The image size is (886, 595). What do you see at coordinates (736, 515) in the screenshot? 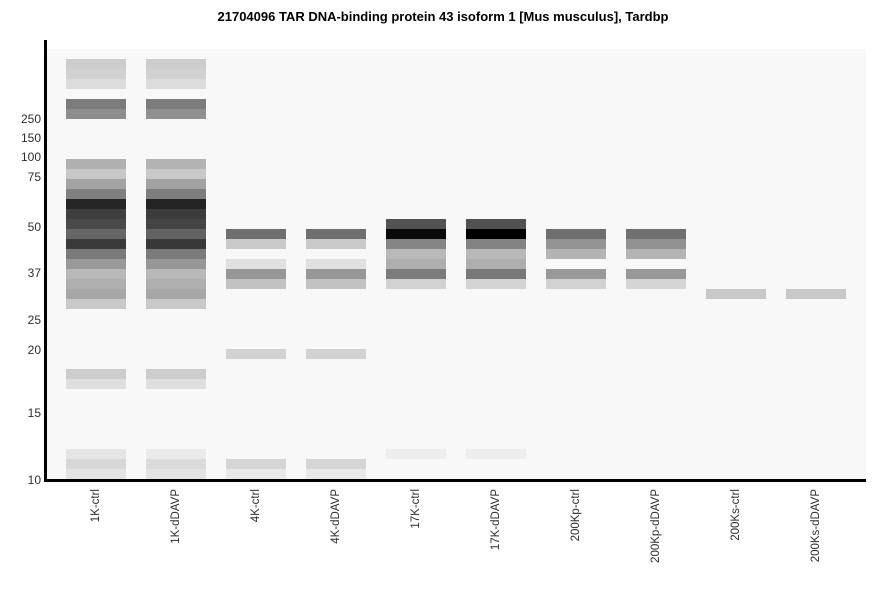
I see `x-tick-label-text: 200Ks-ctrl` at bounding box center [736, 515].